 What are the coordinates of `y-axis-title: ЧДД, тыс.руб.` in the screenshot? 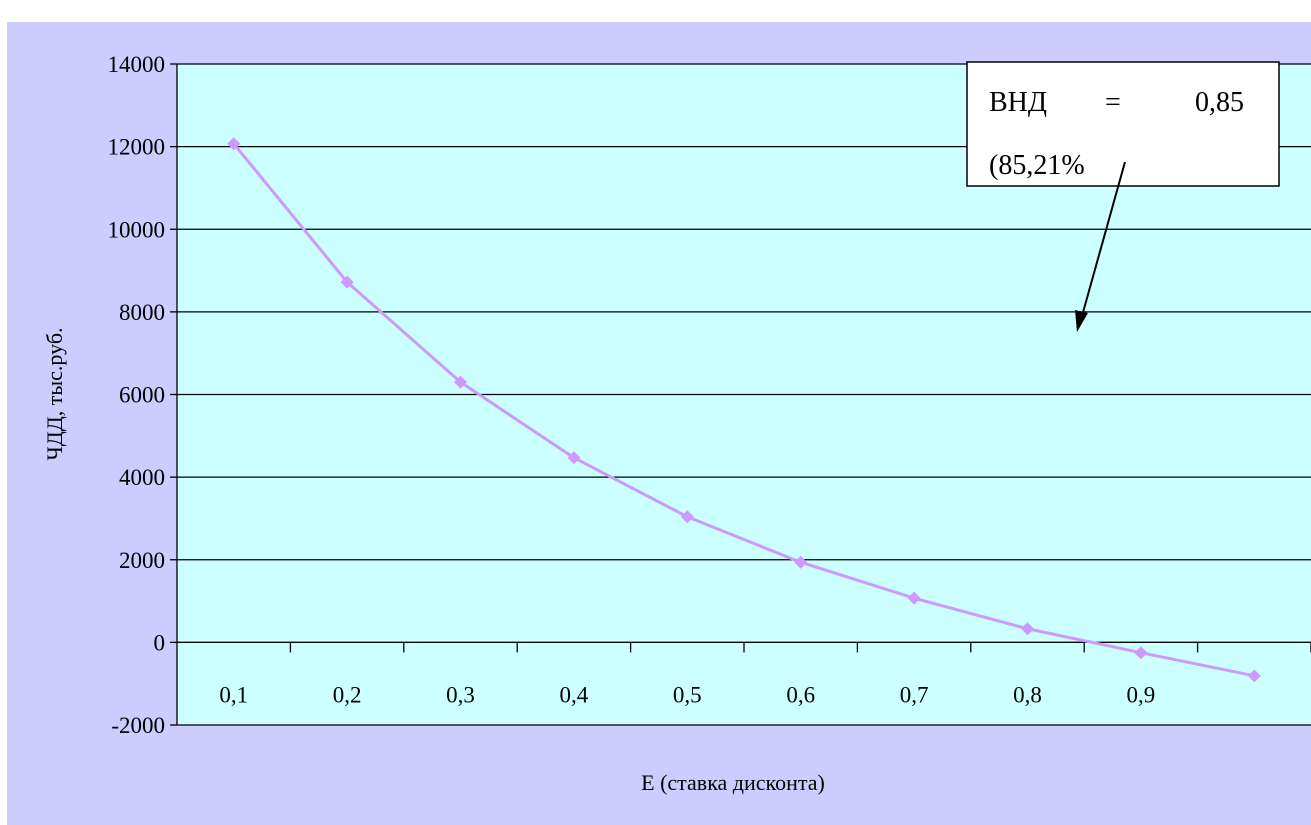 It's located at (54, 393).